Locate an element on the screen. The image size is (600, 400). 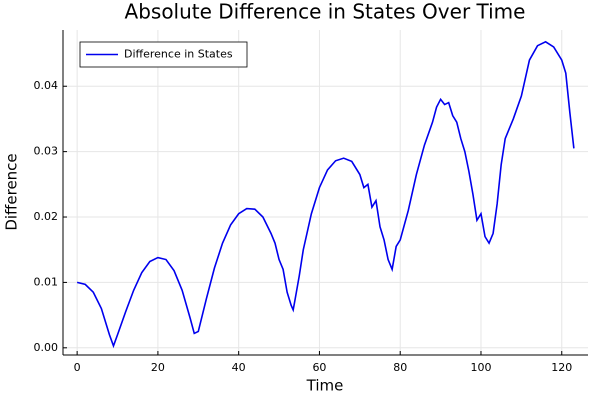
y-tick-label: 0.00 is located at coordinates (46, 347).